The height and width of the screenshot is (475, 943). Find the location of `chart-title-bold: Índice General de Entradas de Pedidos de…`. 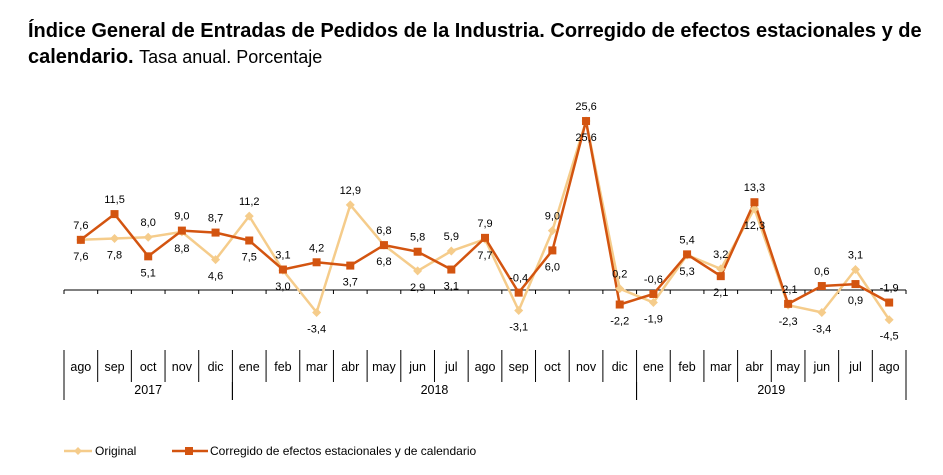

chart-title-bold: Índice General de Entradas de Pedidos de… is located at coordinates (475, 44).